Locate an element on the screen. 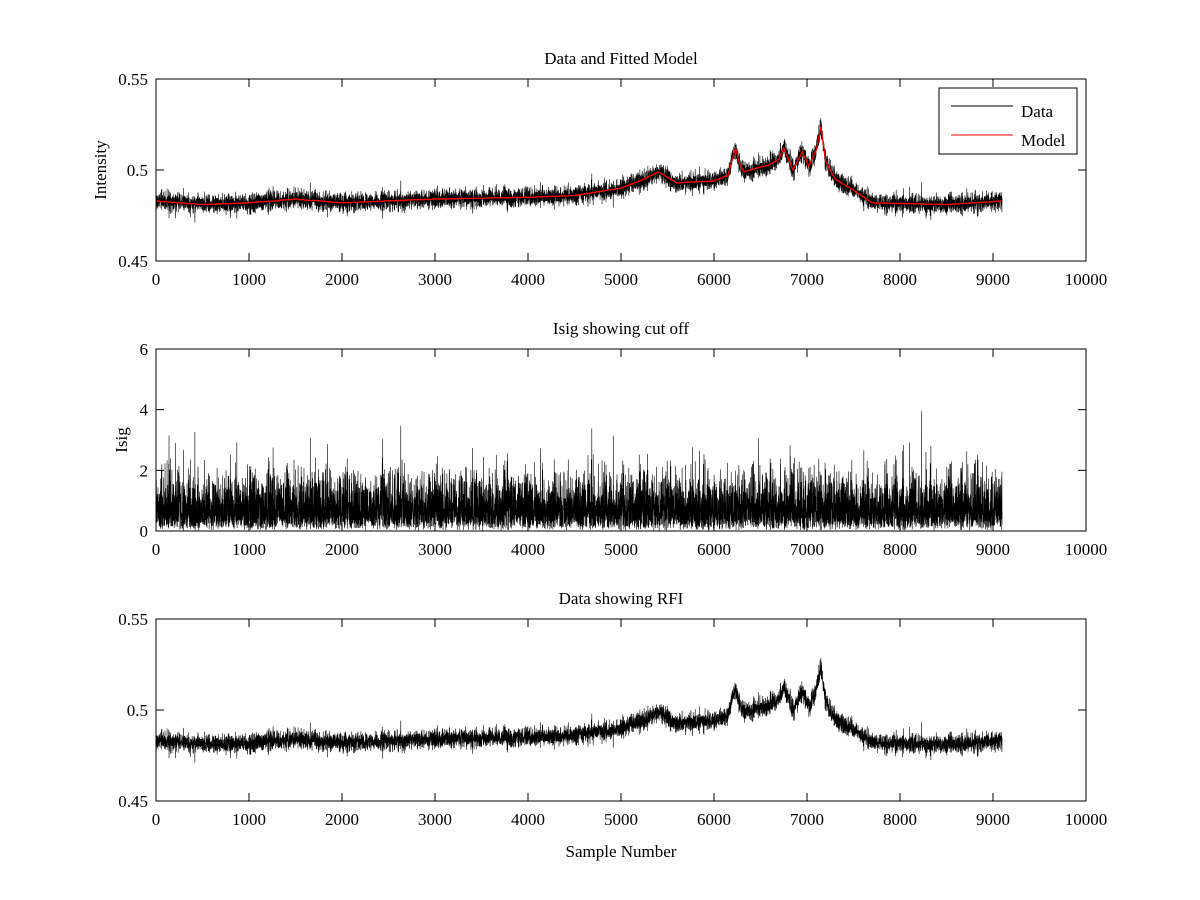 This screenshot has height=900, width=1200. y-tick-label: 0 is located at coordinates (144, 531).